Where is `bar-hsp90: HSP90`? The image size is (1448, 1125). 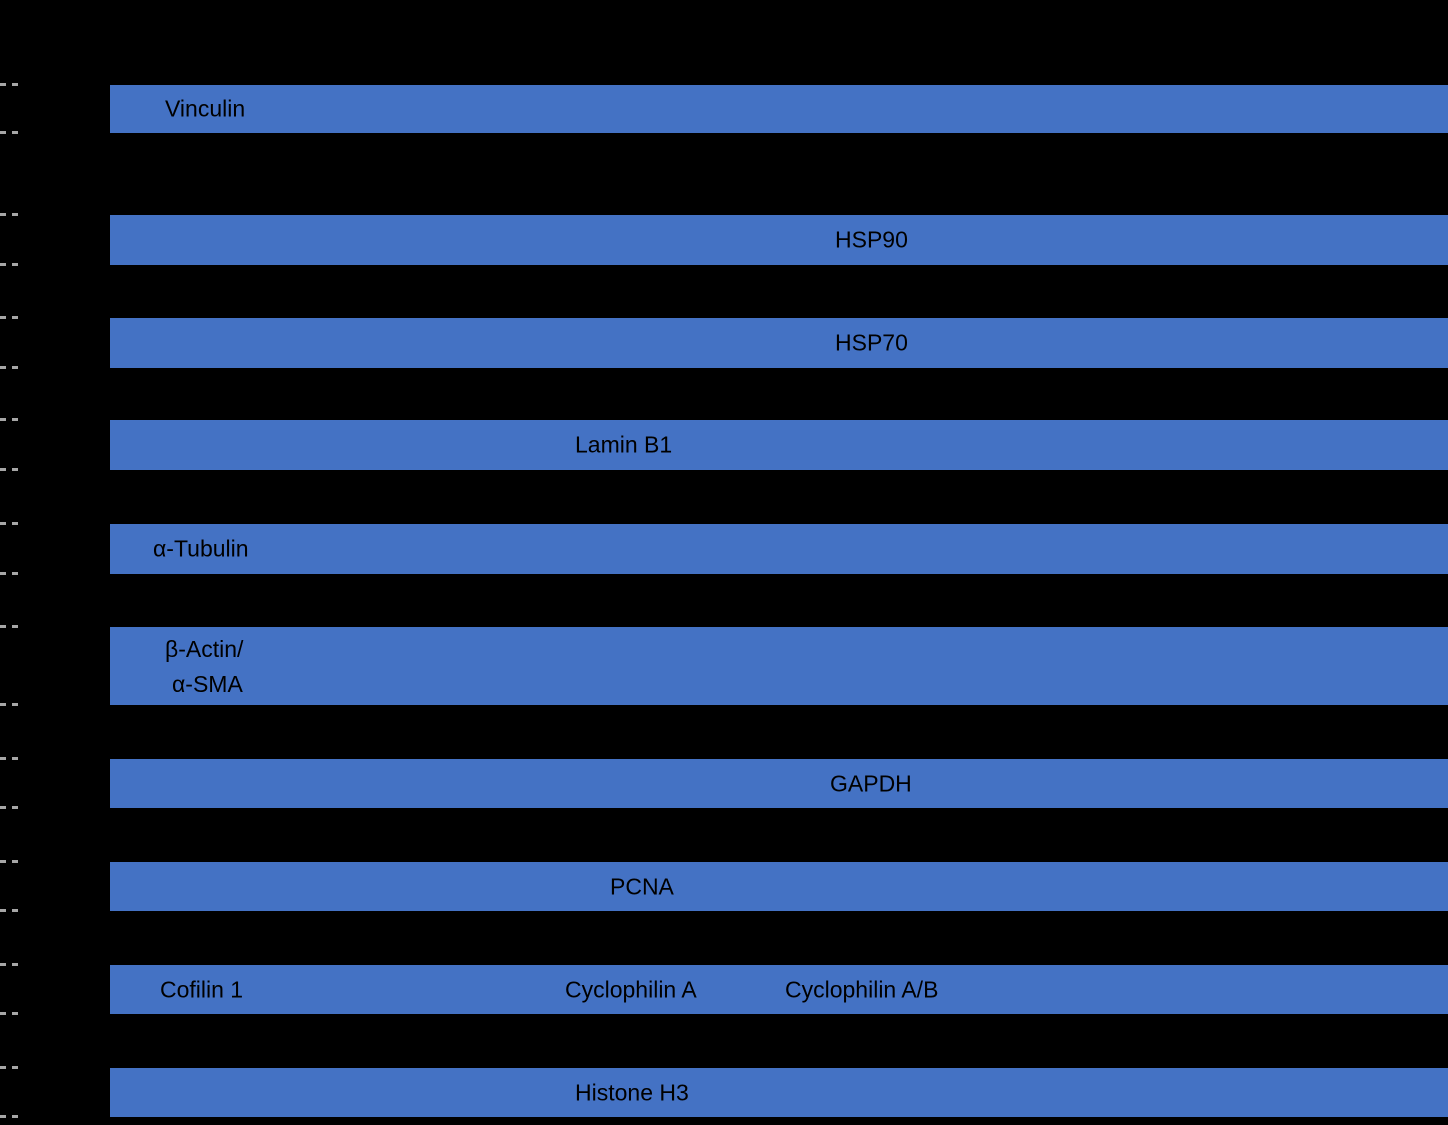
bar-hsp90: HSP90 is located at coordinates (779, 240).